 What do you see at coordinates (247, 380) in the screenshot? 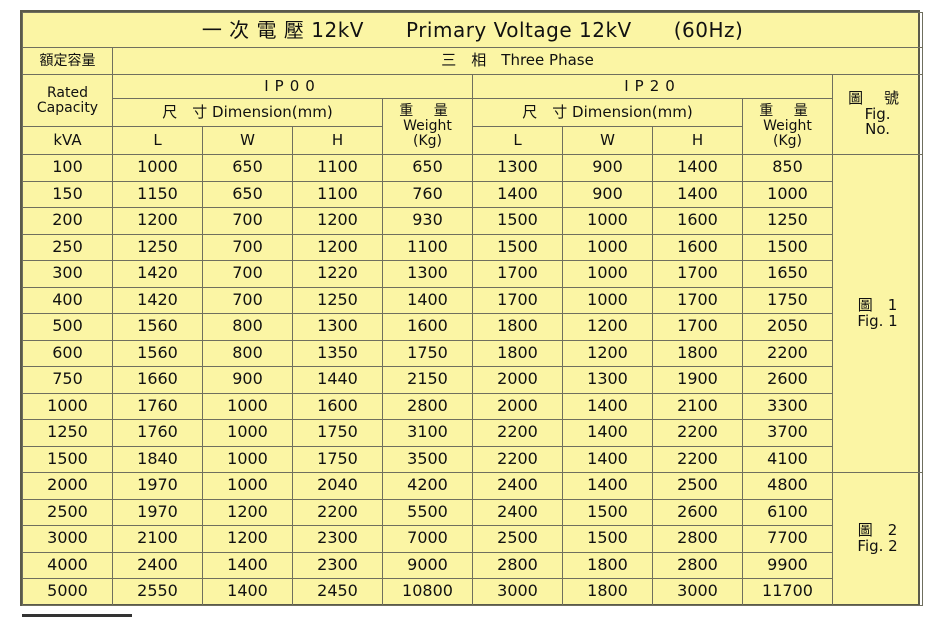
I see `ip00-w-cell: 900` at bounding box center [247, 380].